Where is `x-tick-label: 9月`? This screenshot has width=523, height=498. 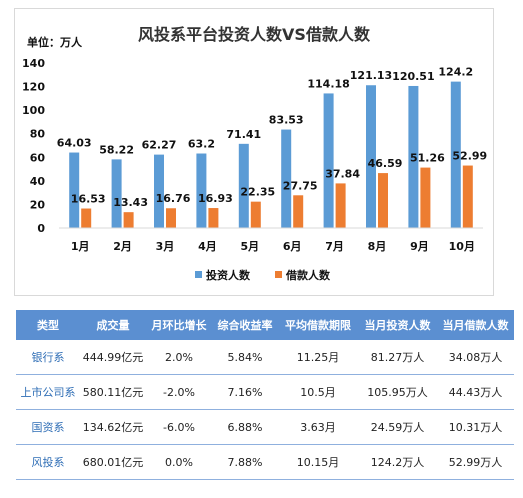 x-tick-label: 9月 is located at coordinates (419, 246).